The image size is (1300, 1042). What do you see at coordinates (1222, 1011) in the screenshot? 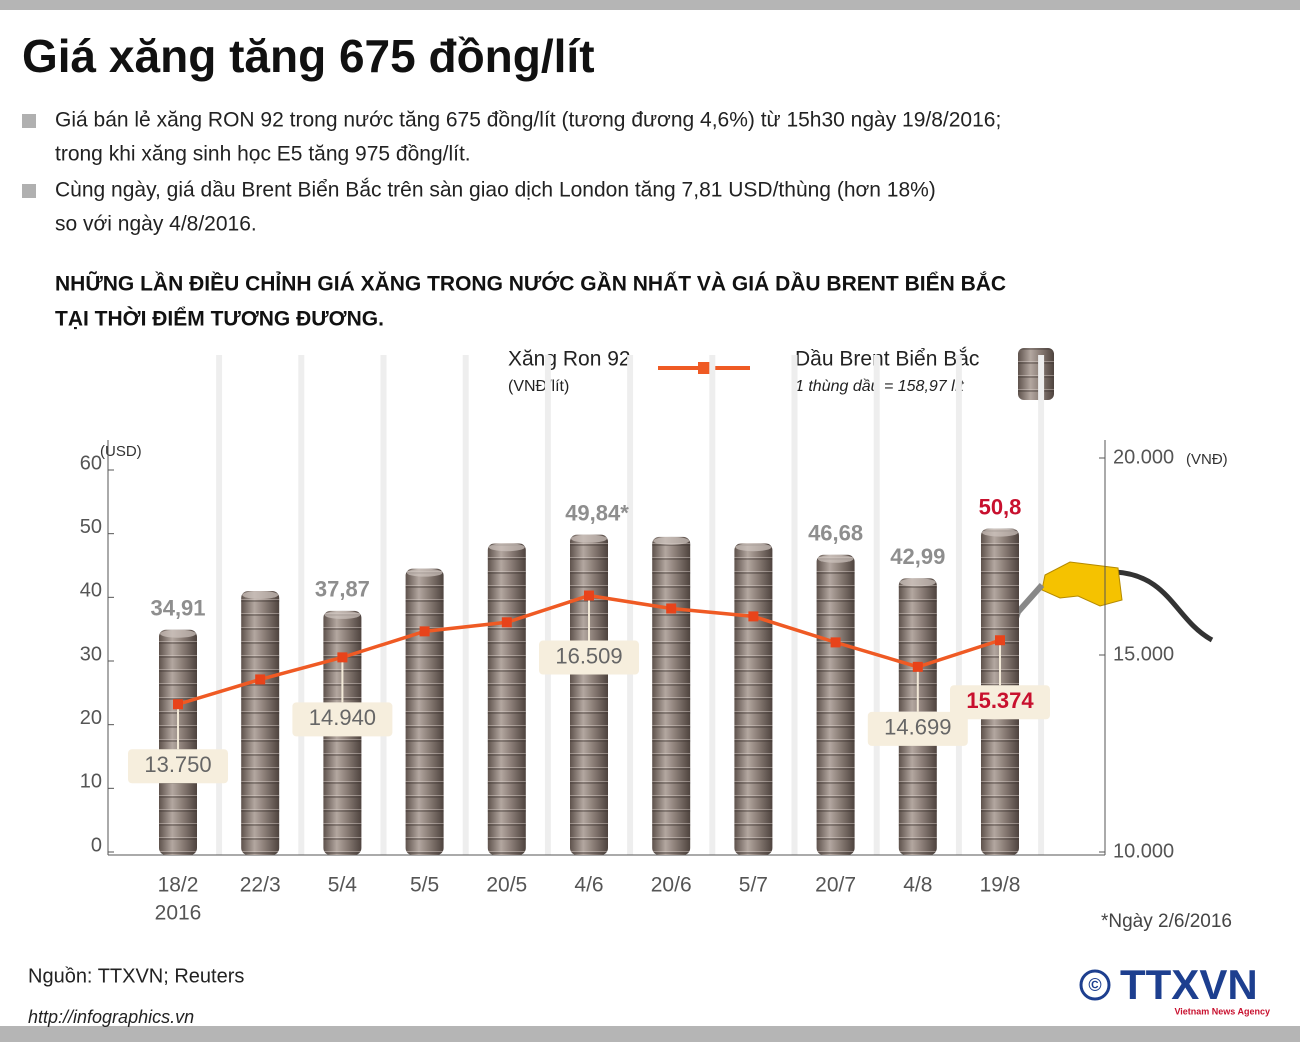
I see `logo-sub: Vietnam News Agency` at bounding box center [1222, 1011].